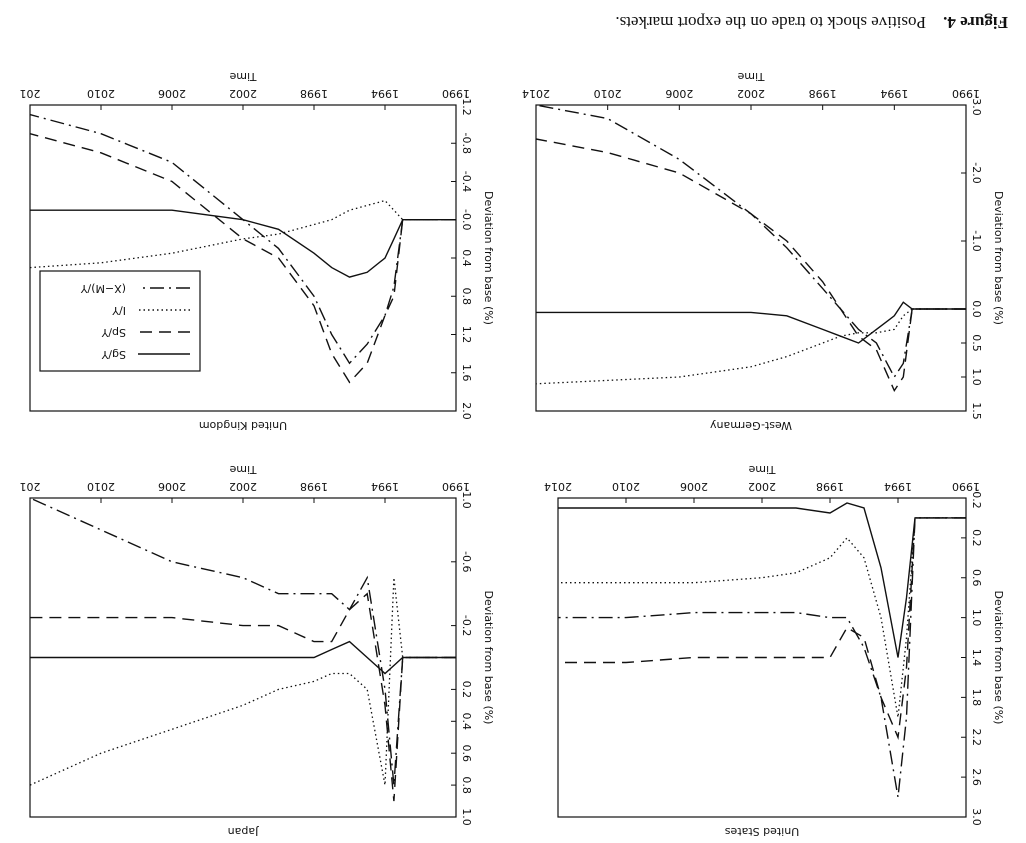  Describe the element at coordinates (976, 738) in the screenshot. I see `y-tick-label: 2.2` at that location.